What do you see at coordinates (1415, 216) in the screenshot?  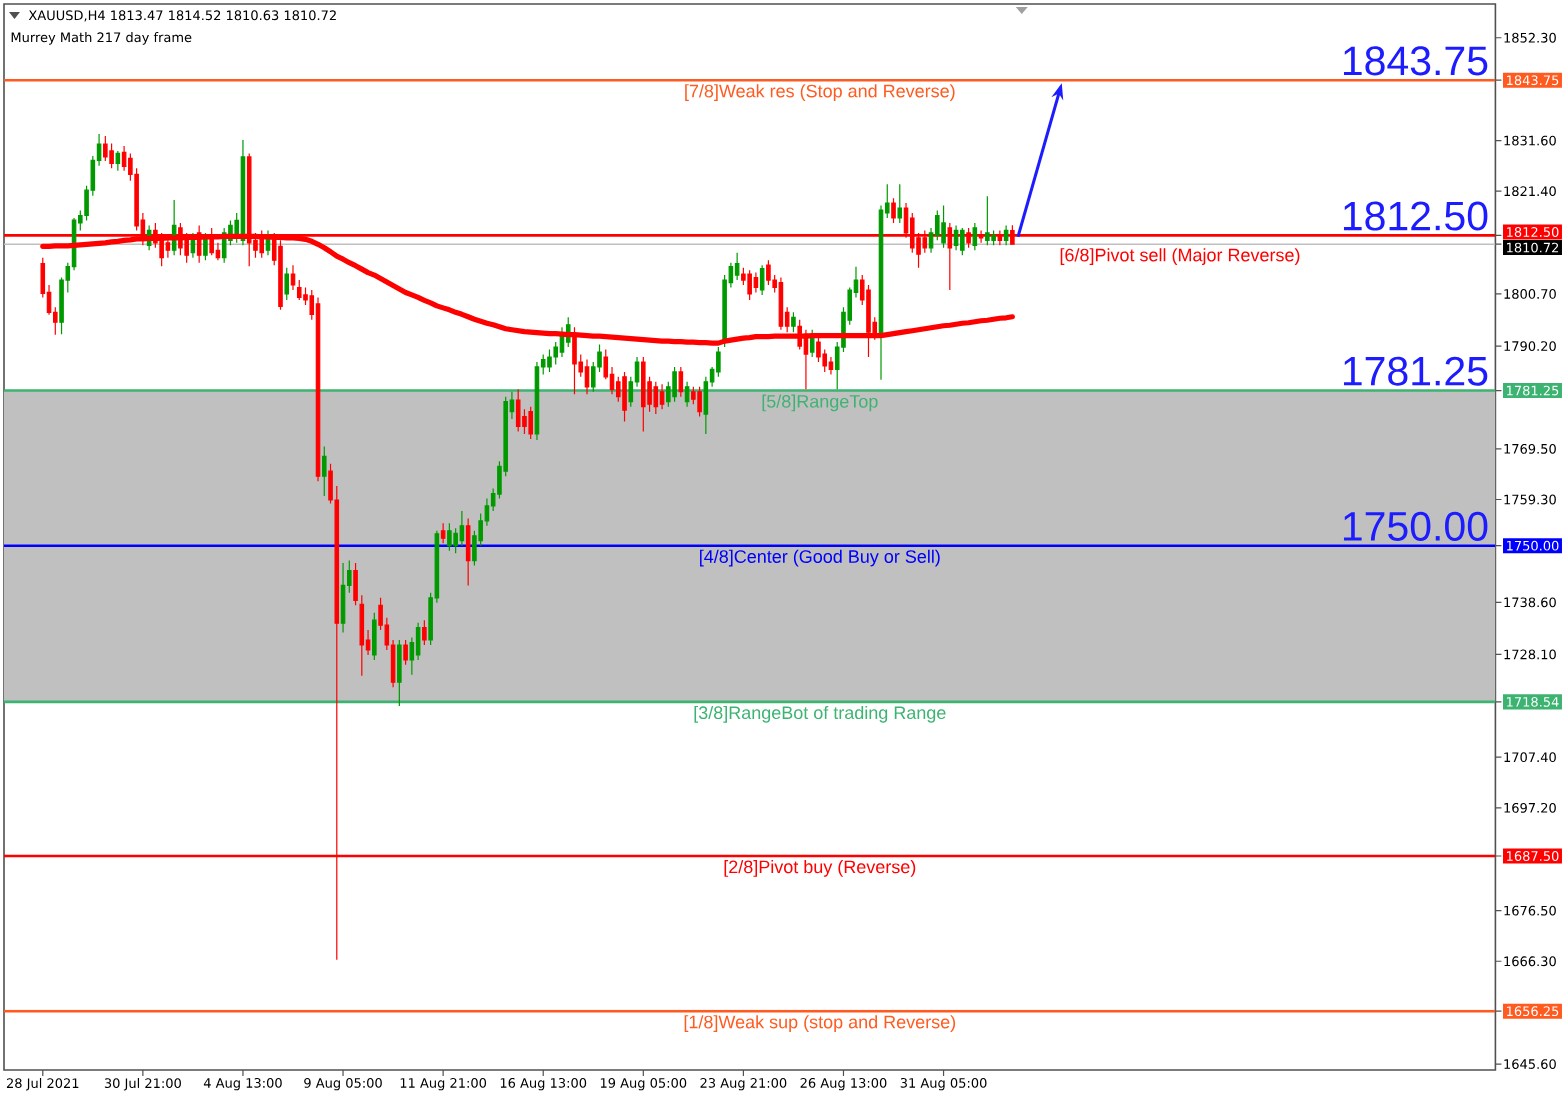 I see `annotation: 1812.50` at bounding box center [1415, 216].